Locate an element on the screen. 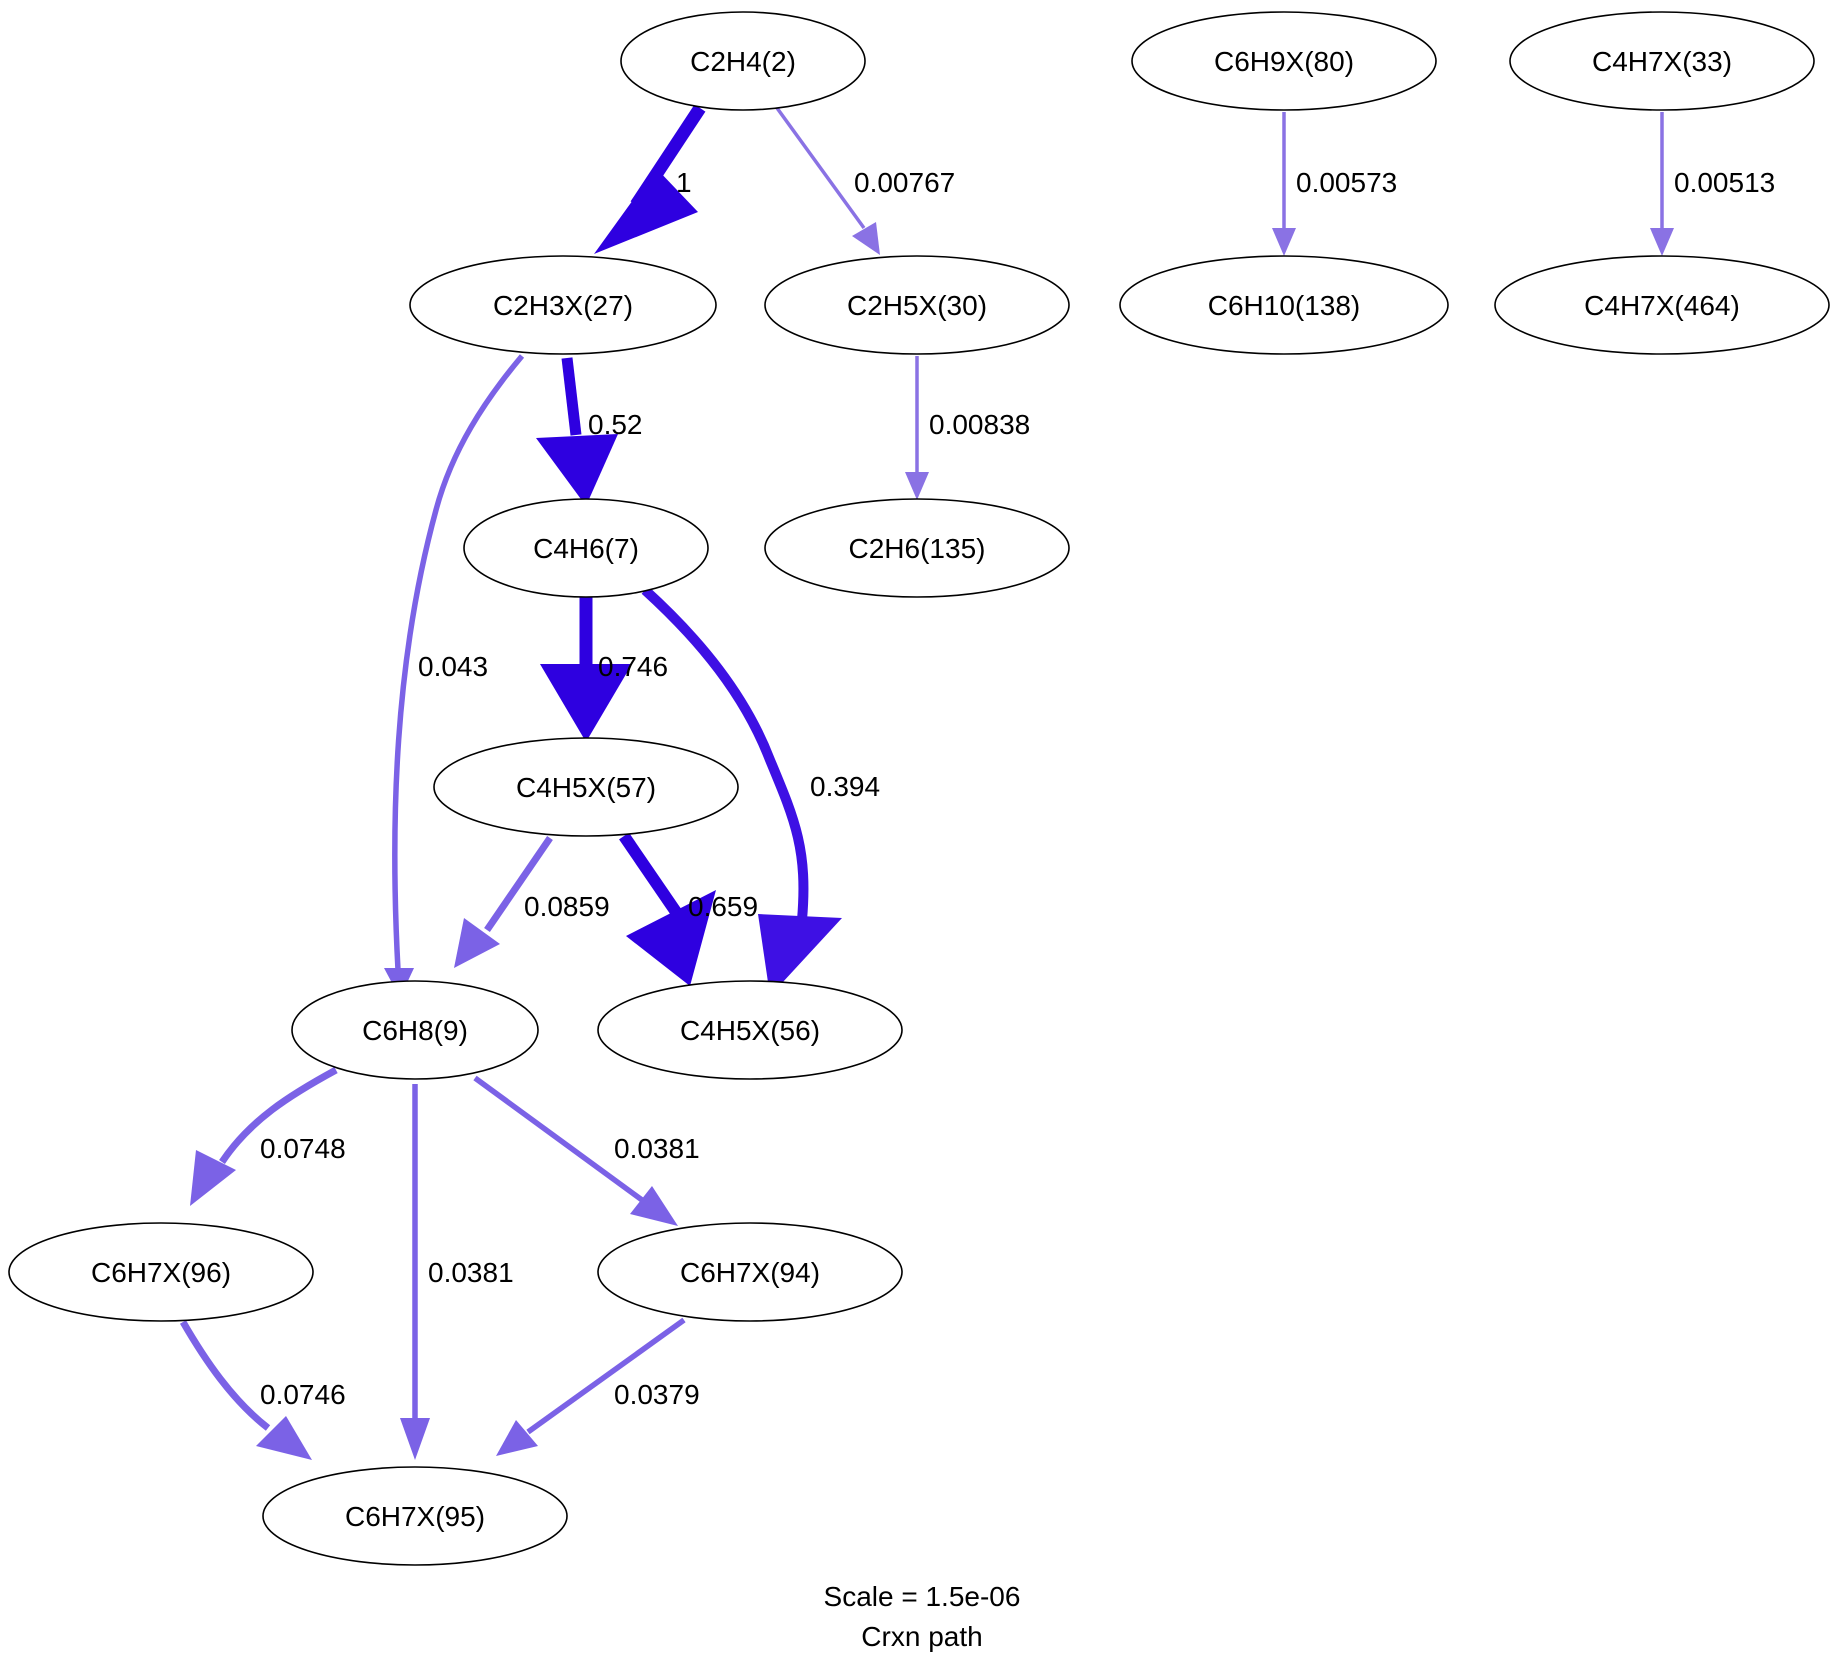  edge-c4h7x-33-to-c4h7x-464: 0.00513 is located at coordinates (1712, 184).